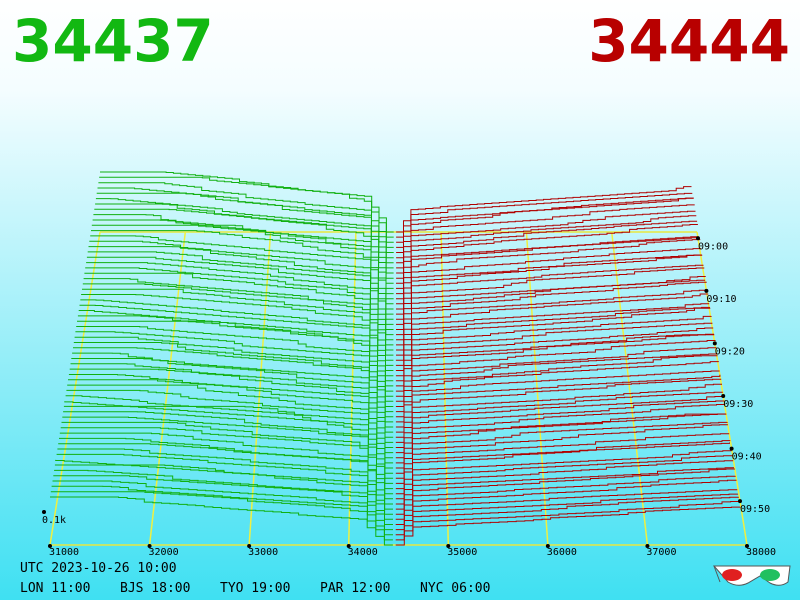 Image resolution: width=800 pixels, height=600 pixels. I want to click on price-label: 35000, so click(462, 552).